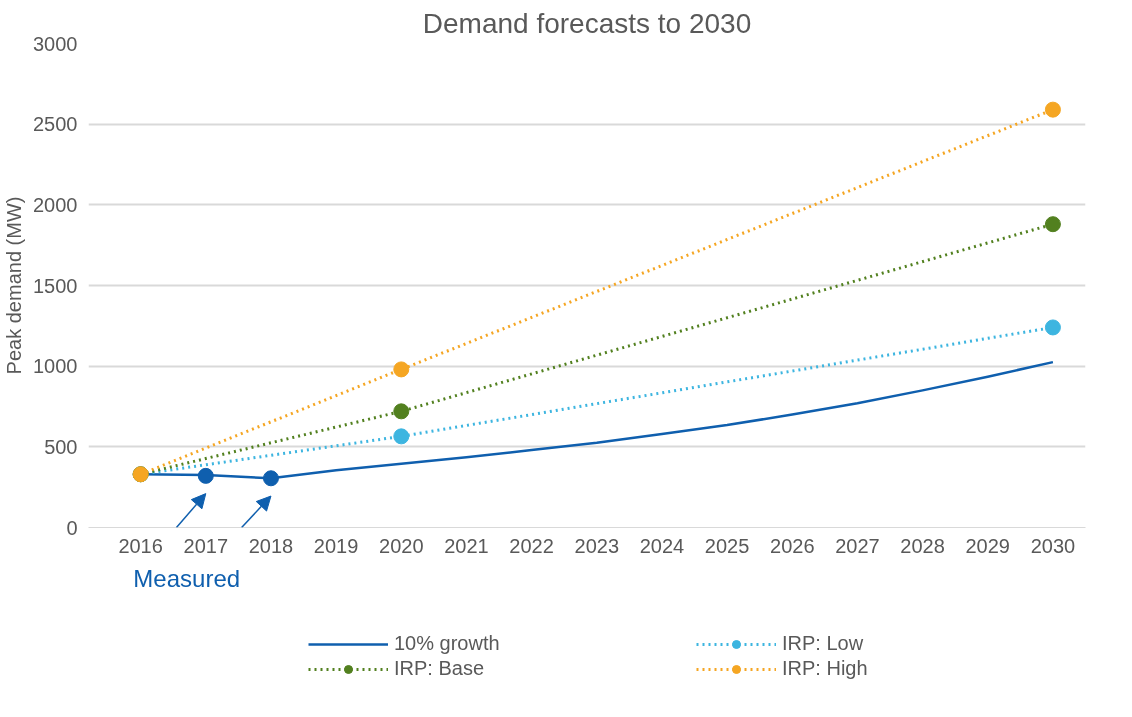  Describe the element at coordinates (14, 285) in the screenshot. I see `y-axis-title: Peak demand (MW)` at that location.